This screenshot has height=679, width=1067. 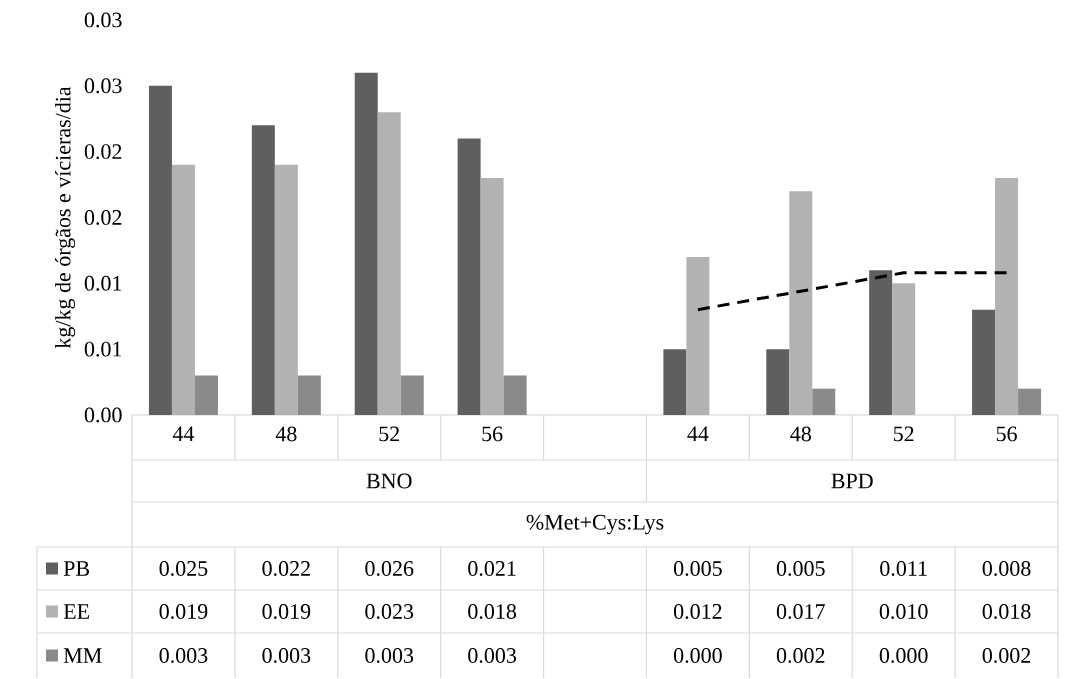 I want to click on text: BPD, so click(x=852, y=481).